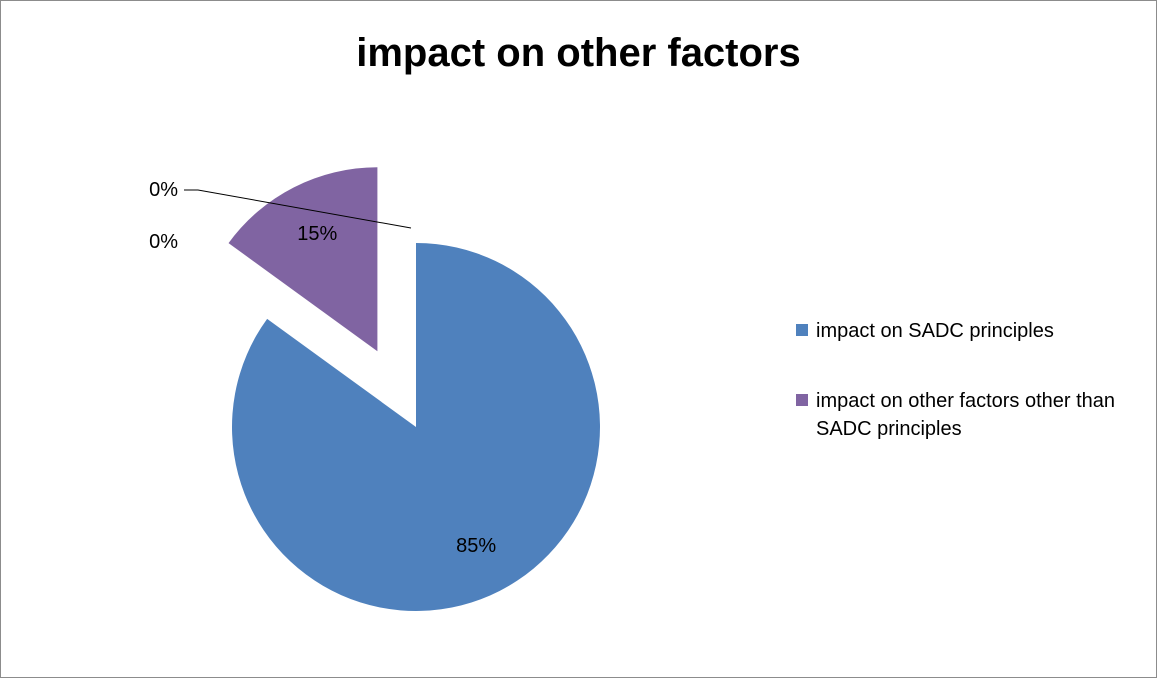  What do you see at coordinates (476, 546) in the screenshot?
I see `data-label: 85%` at bounding box center [476, 546].